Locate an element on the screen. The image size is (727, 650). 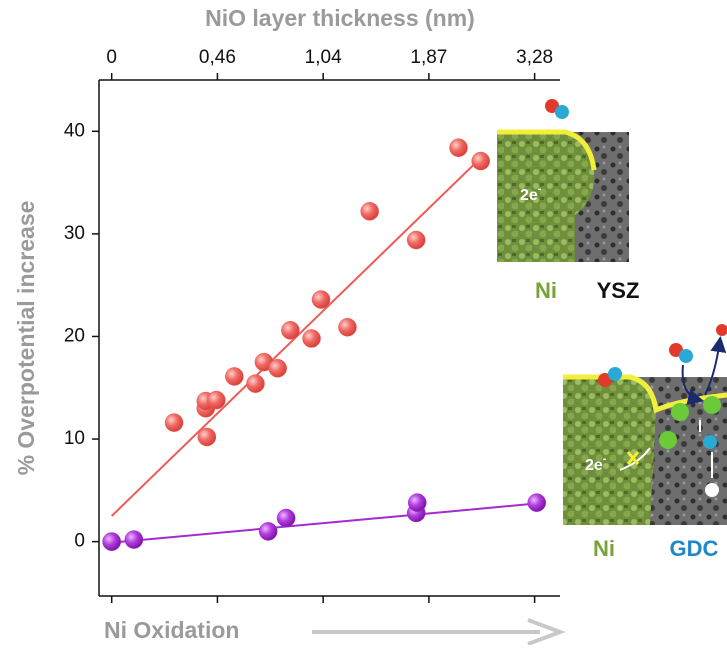
top-tick-label: 3,28 is located at coordinates (534, 57).